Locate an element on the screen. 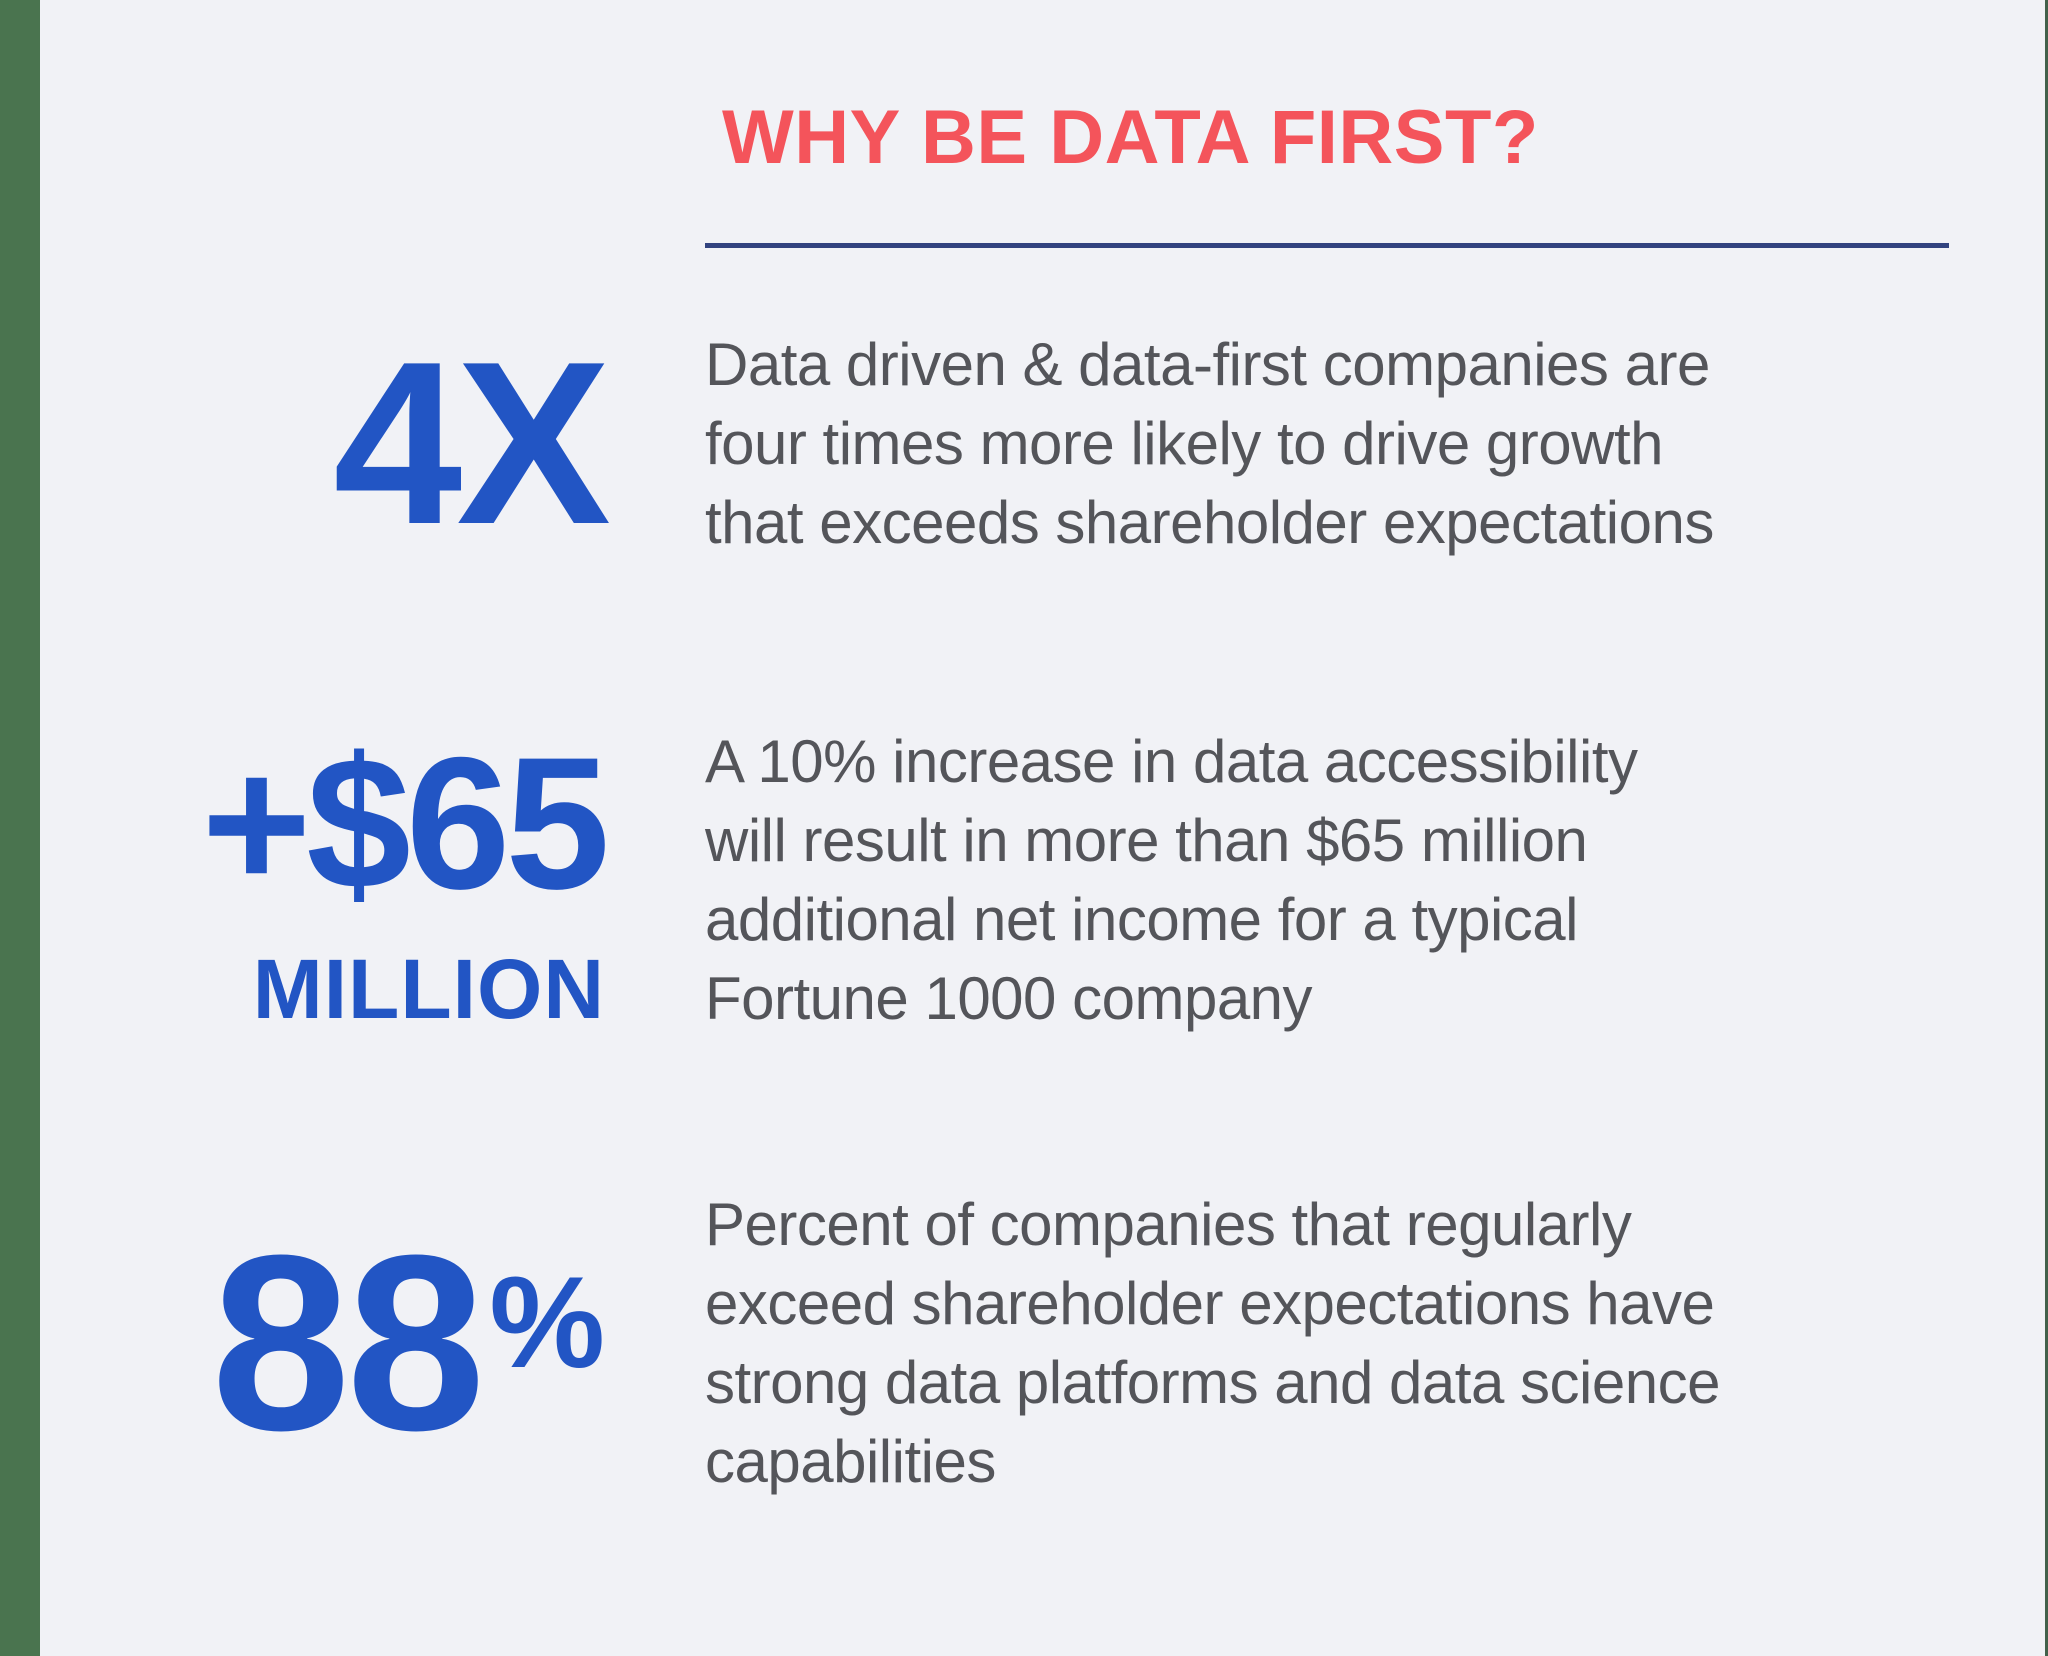  right-accent-border is located at coordinates (2046, 828).